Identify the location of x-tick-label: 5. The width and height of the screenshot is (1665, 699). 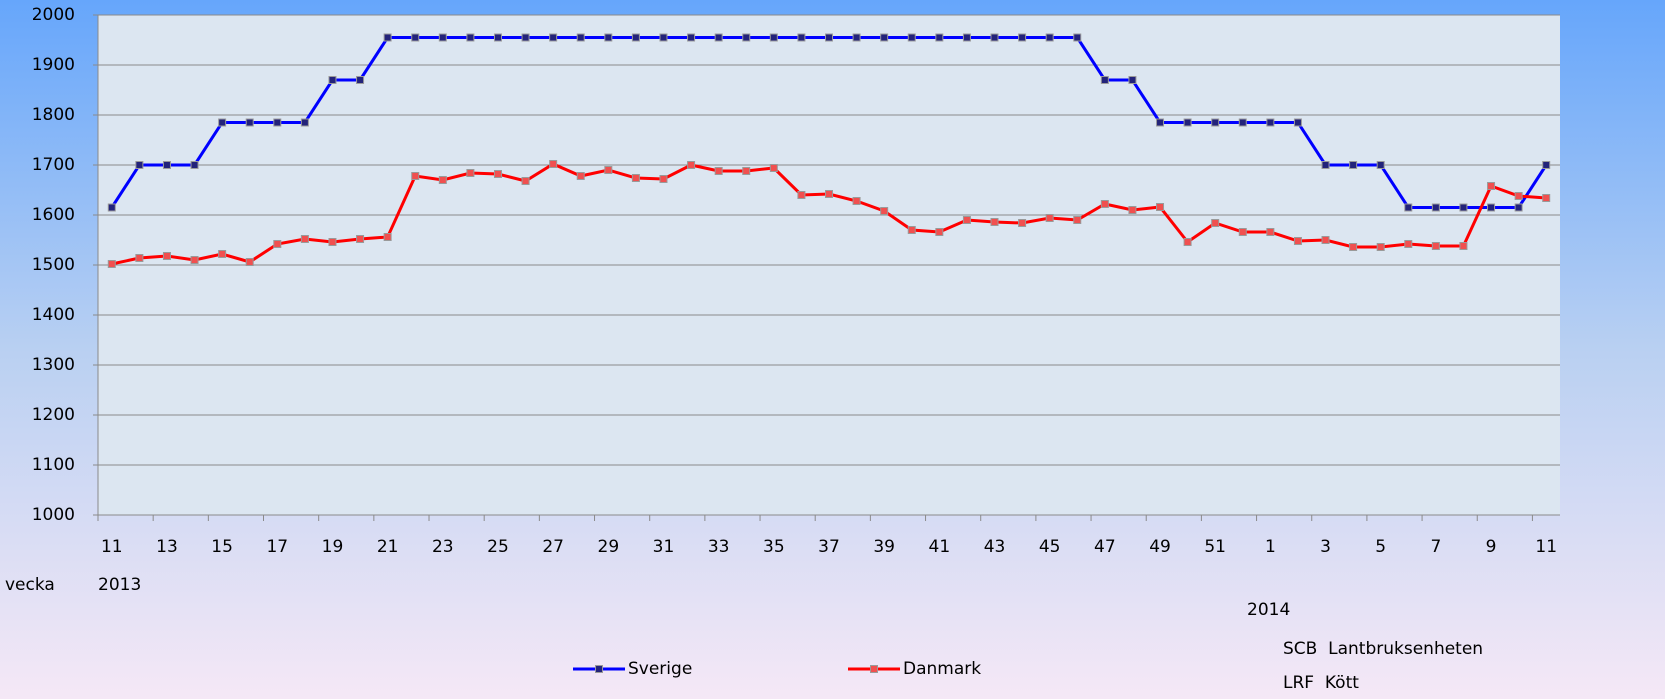
(1380, 547).